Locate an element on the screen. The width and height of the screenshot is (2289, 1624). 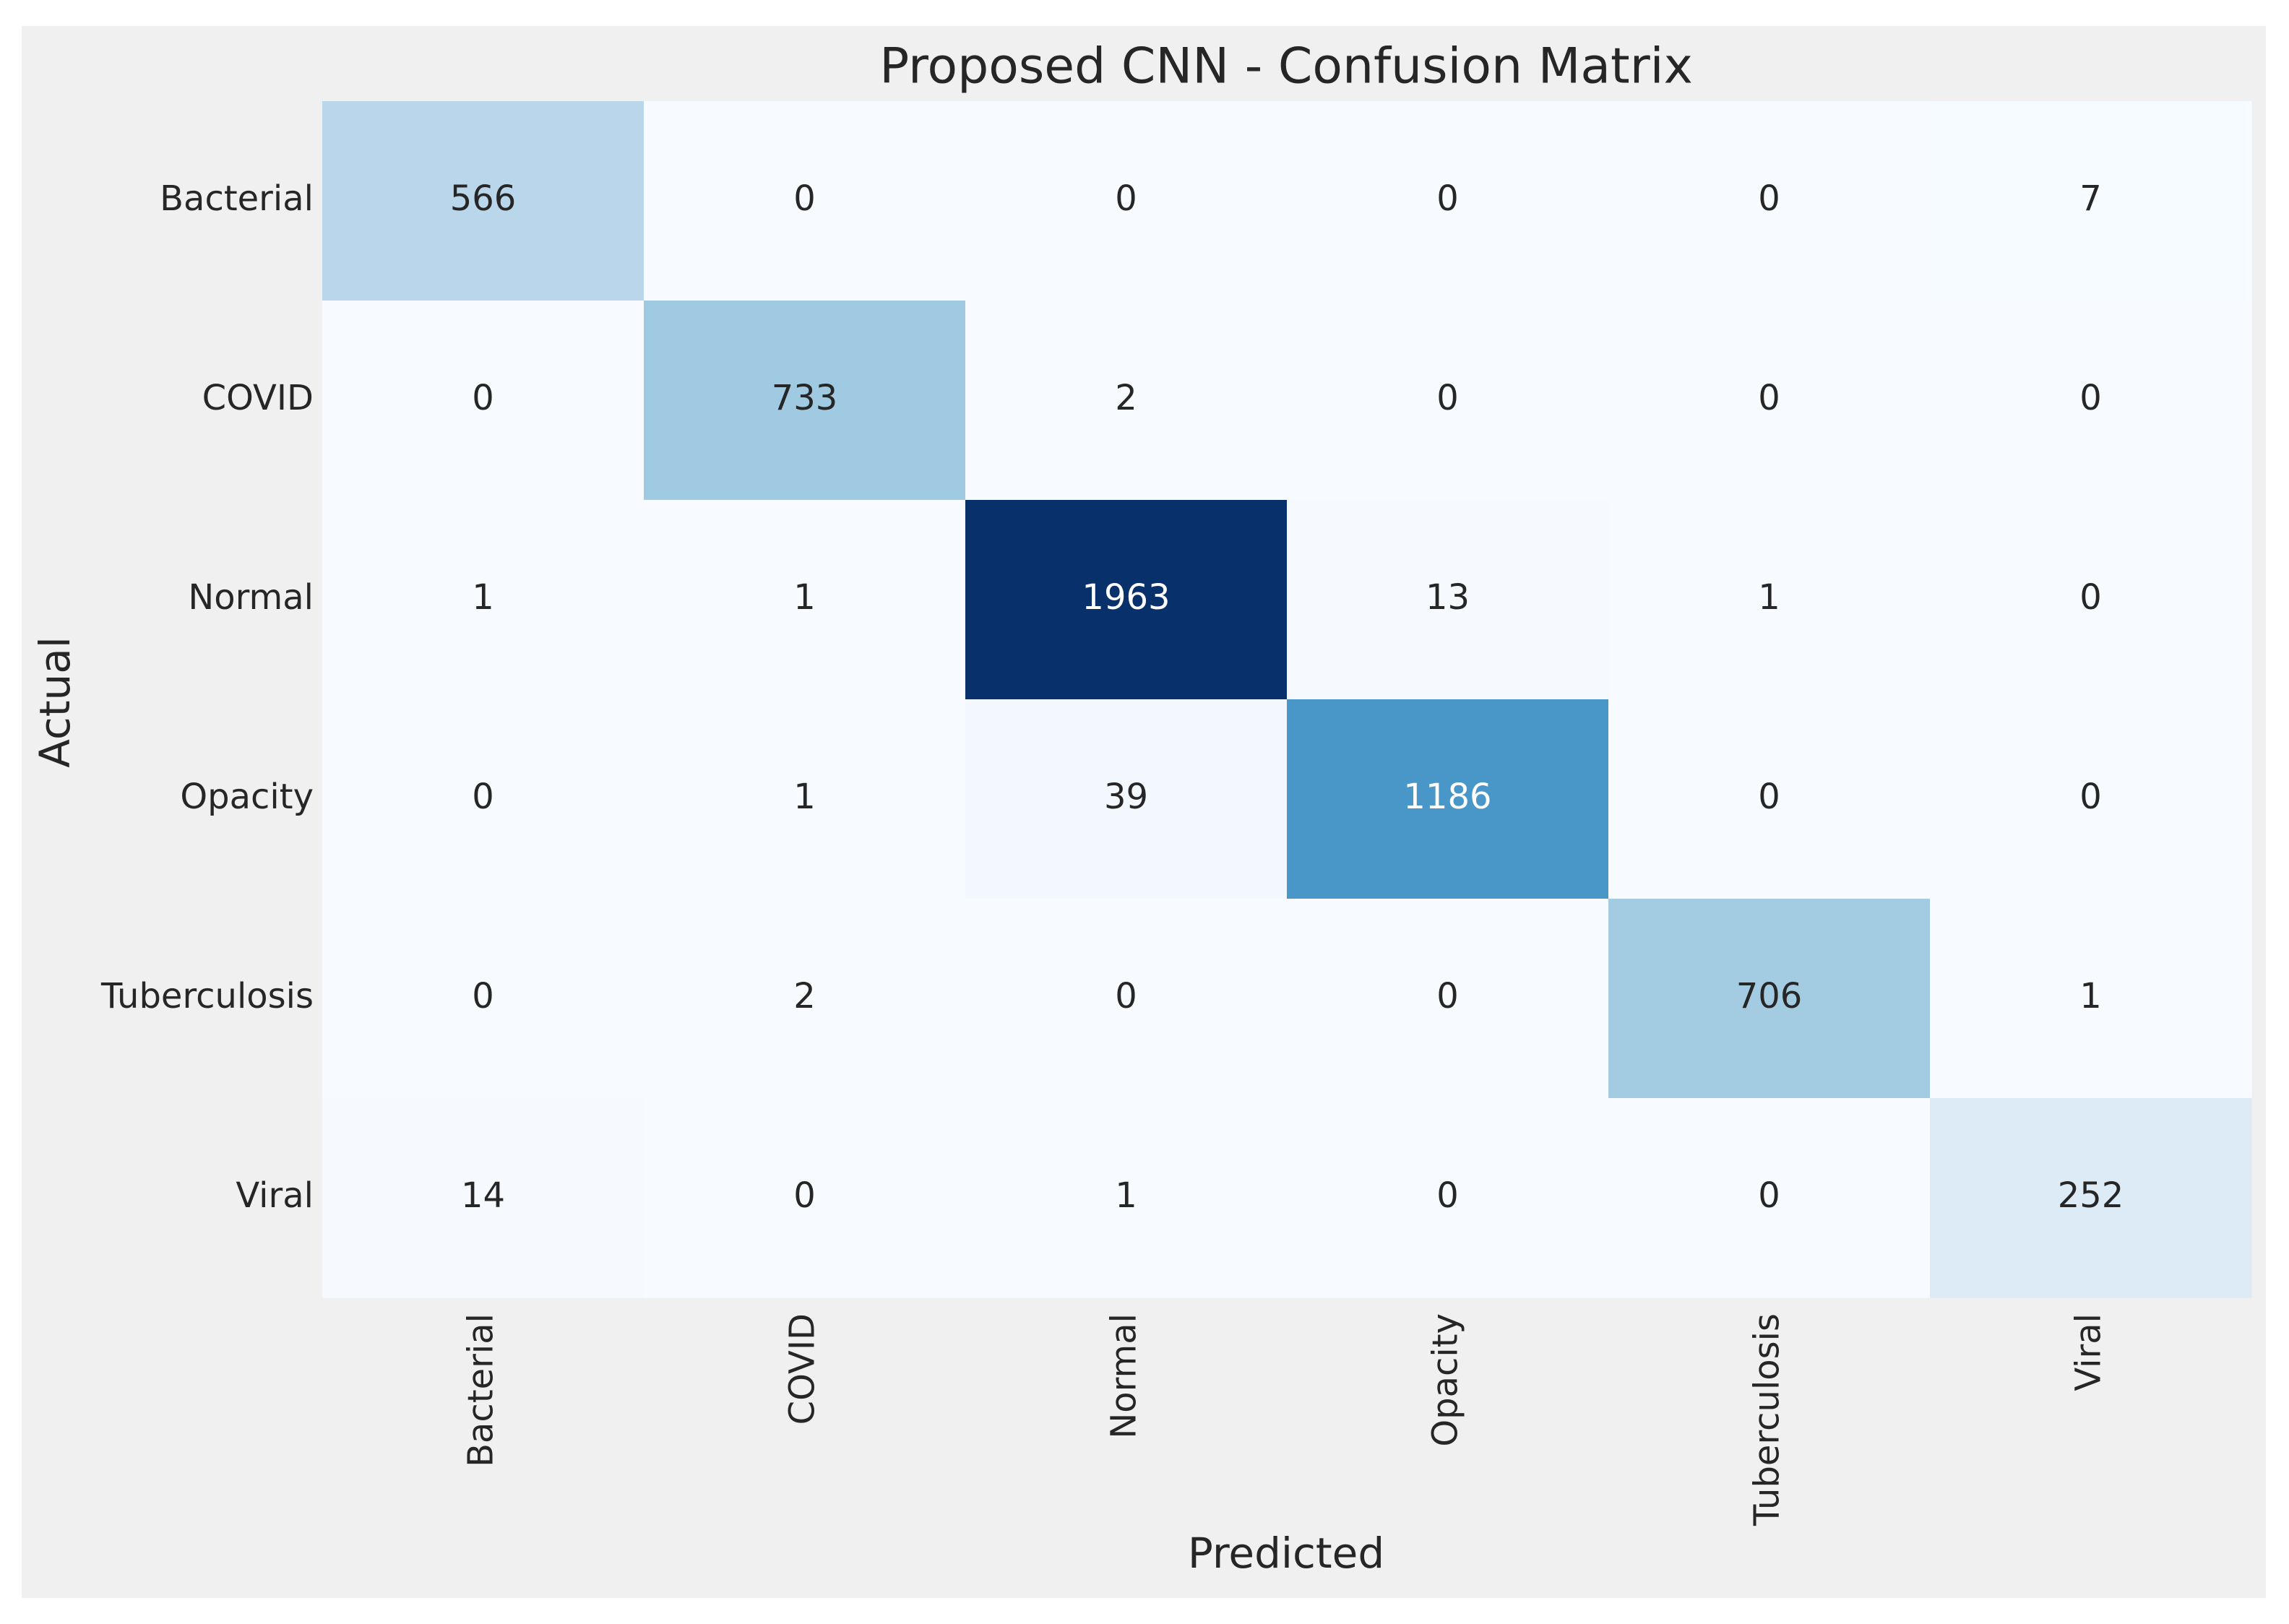
heatmap-cell-covid-viral is located at coordinates (2091, 401).